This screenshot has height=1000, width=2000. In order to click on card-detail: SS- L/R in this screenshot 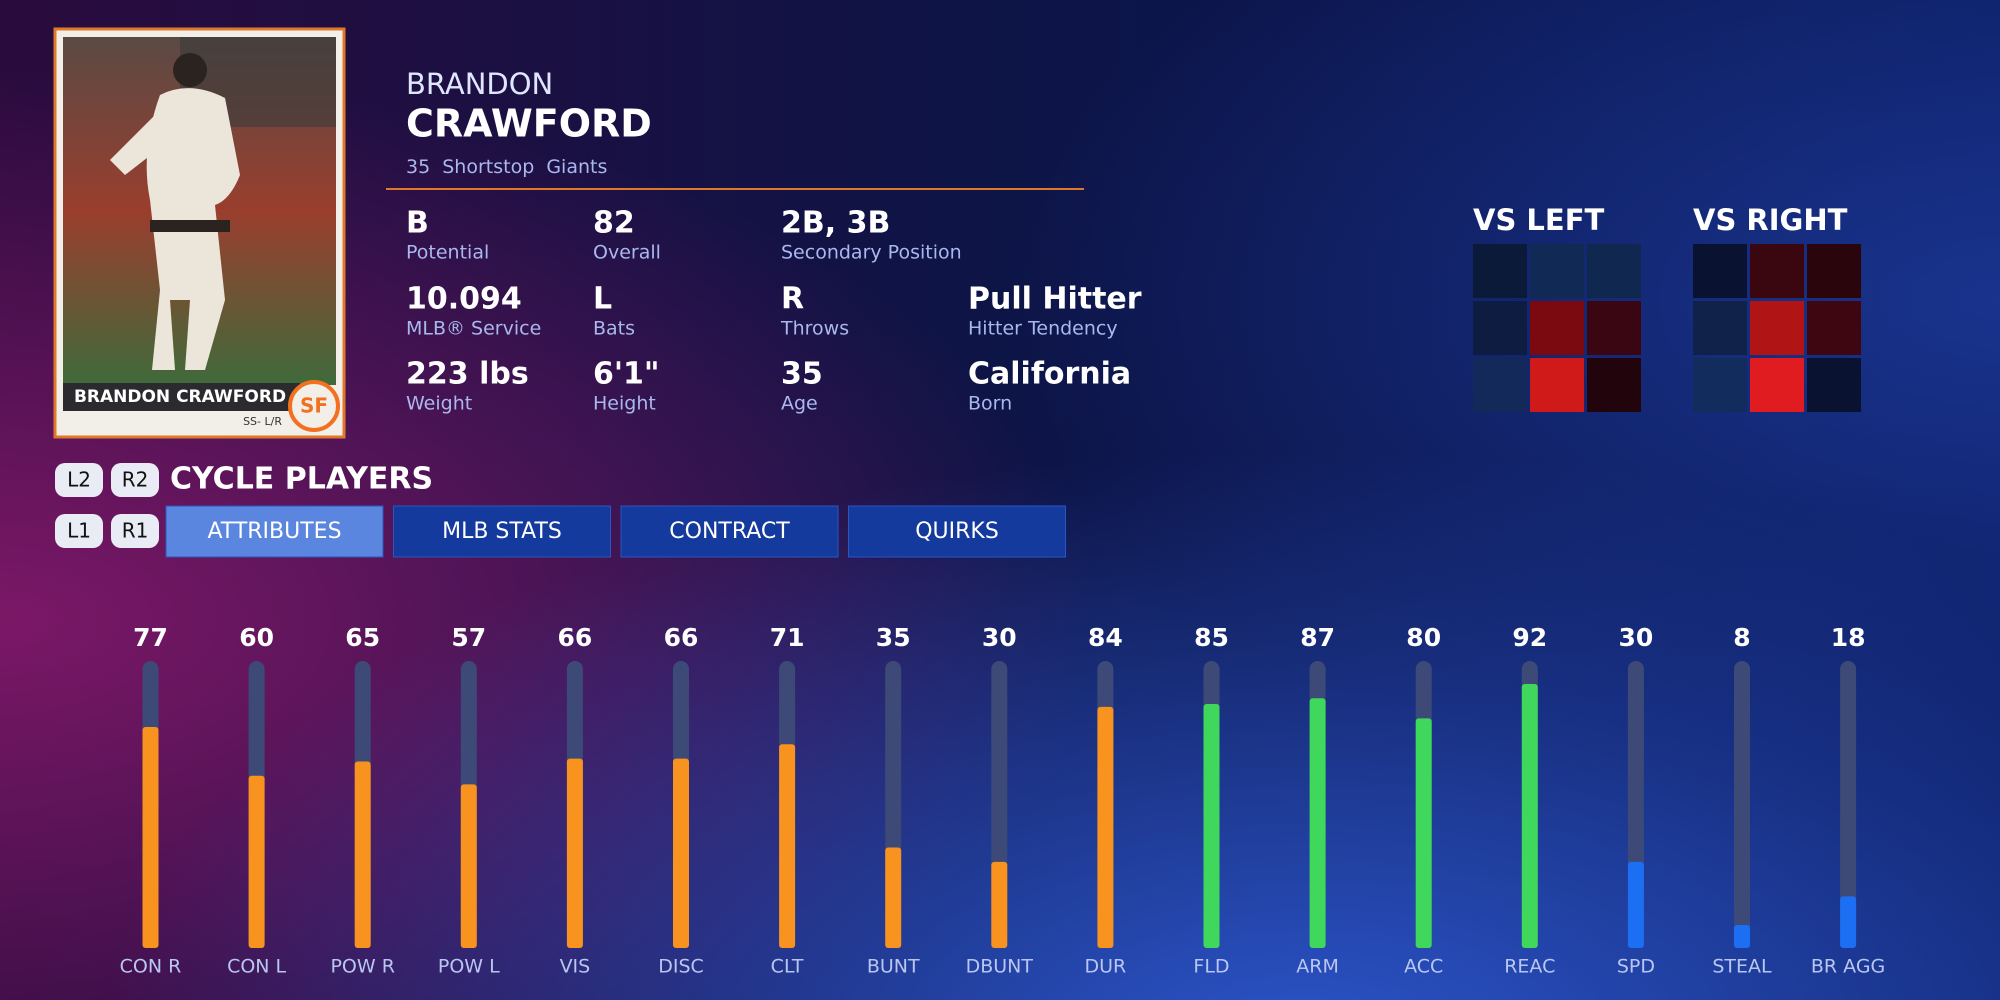, I will do `click(262, 421)`.